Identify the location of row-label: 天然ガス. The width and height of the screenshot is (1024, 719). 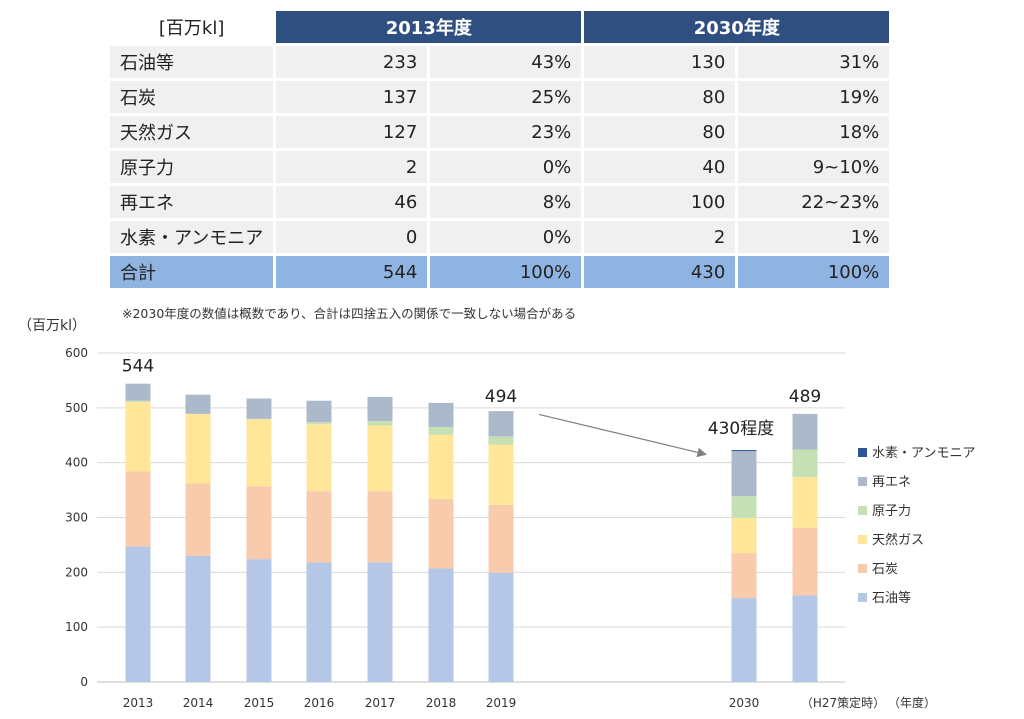
(192, 132).